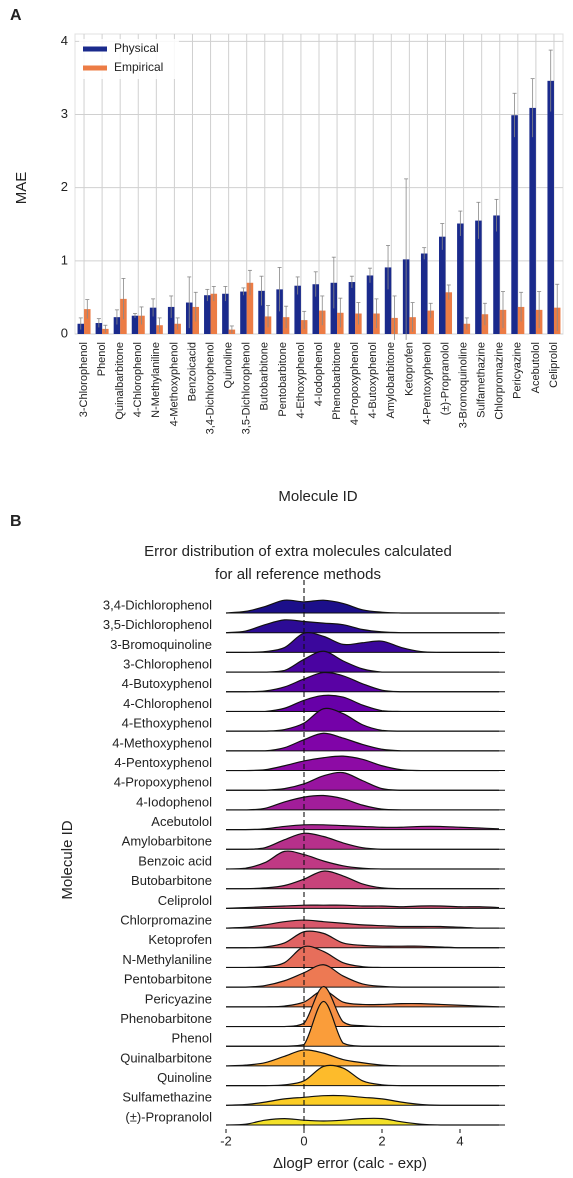 The height and width of the screenshot is (1178, 573). I want to click on x-tick-label: 4-Pentoxyphenol, so click(427, 383).